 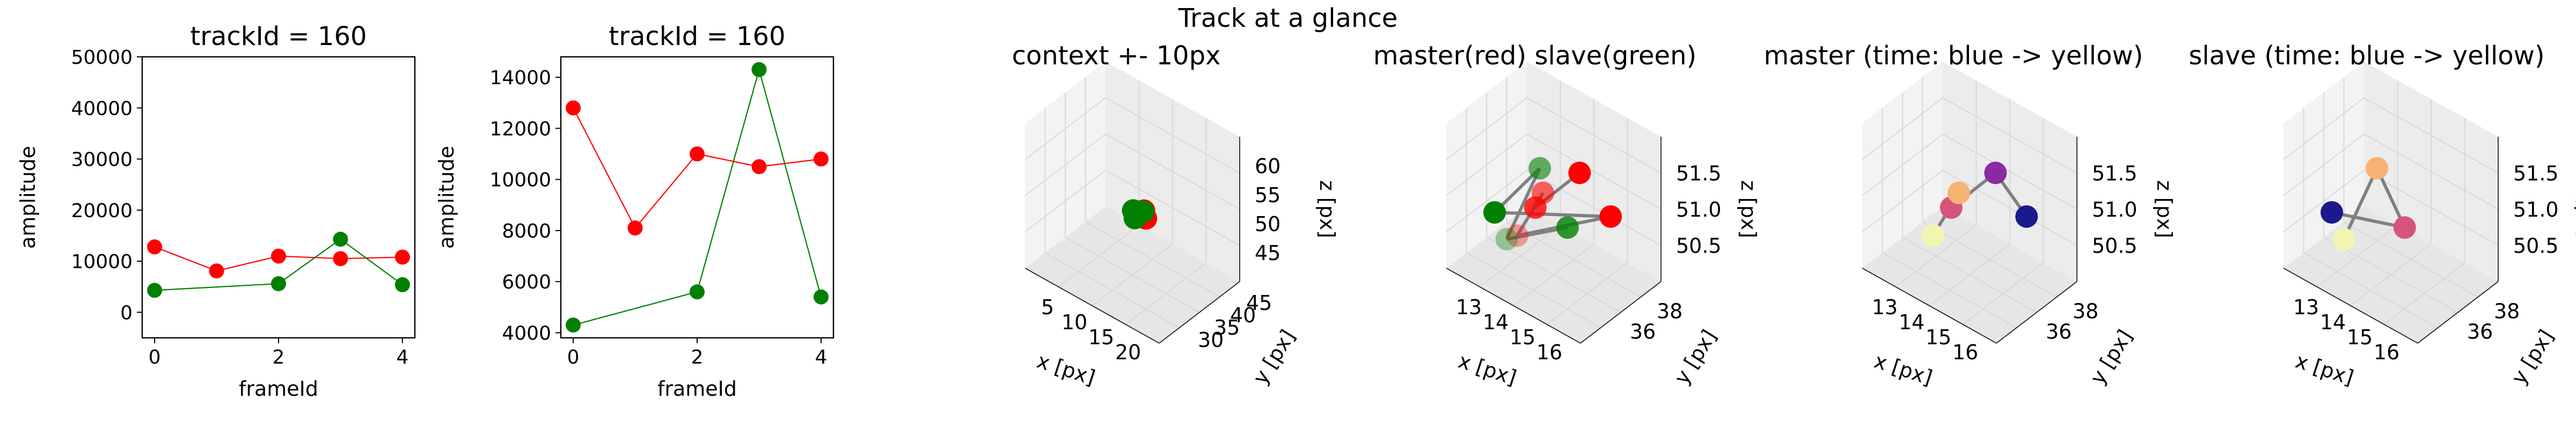 I want to click on z-tick-label: 60, so click(x=1267, y=166).